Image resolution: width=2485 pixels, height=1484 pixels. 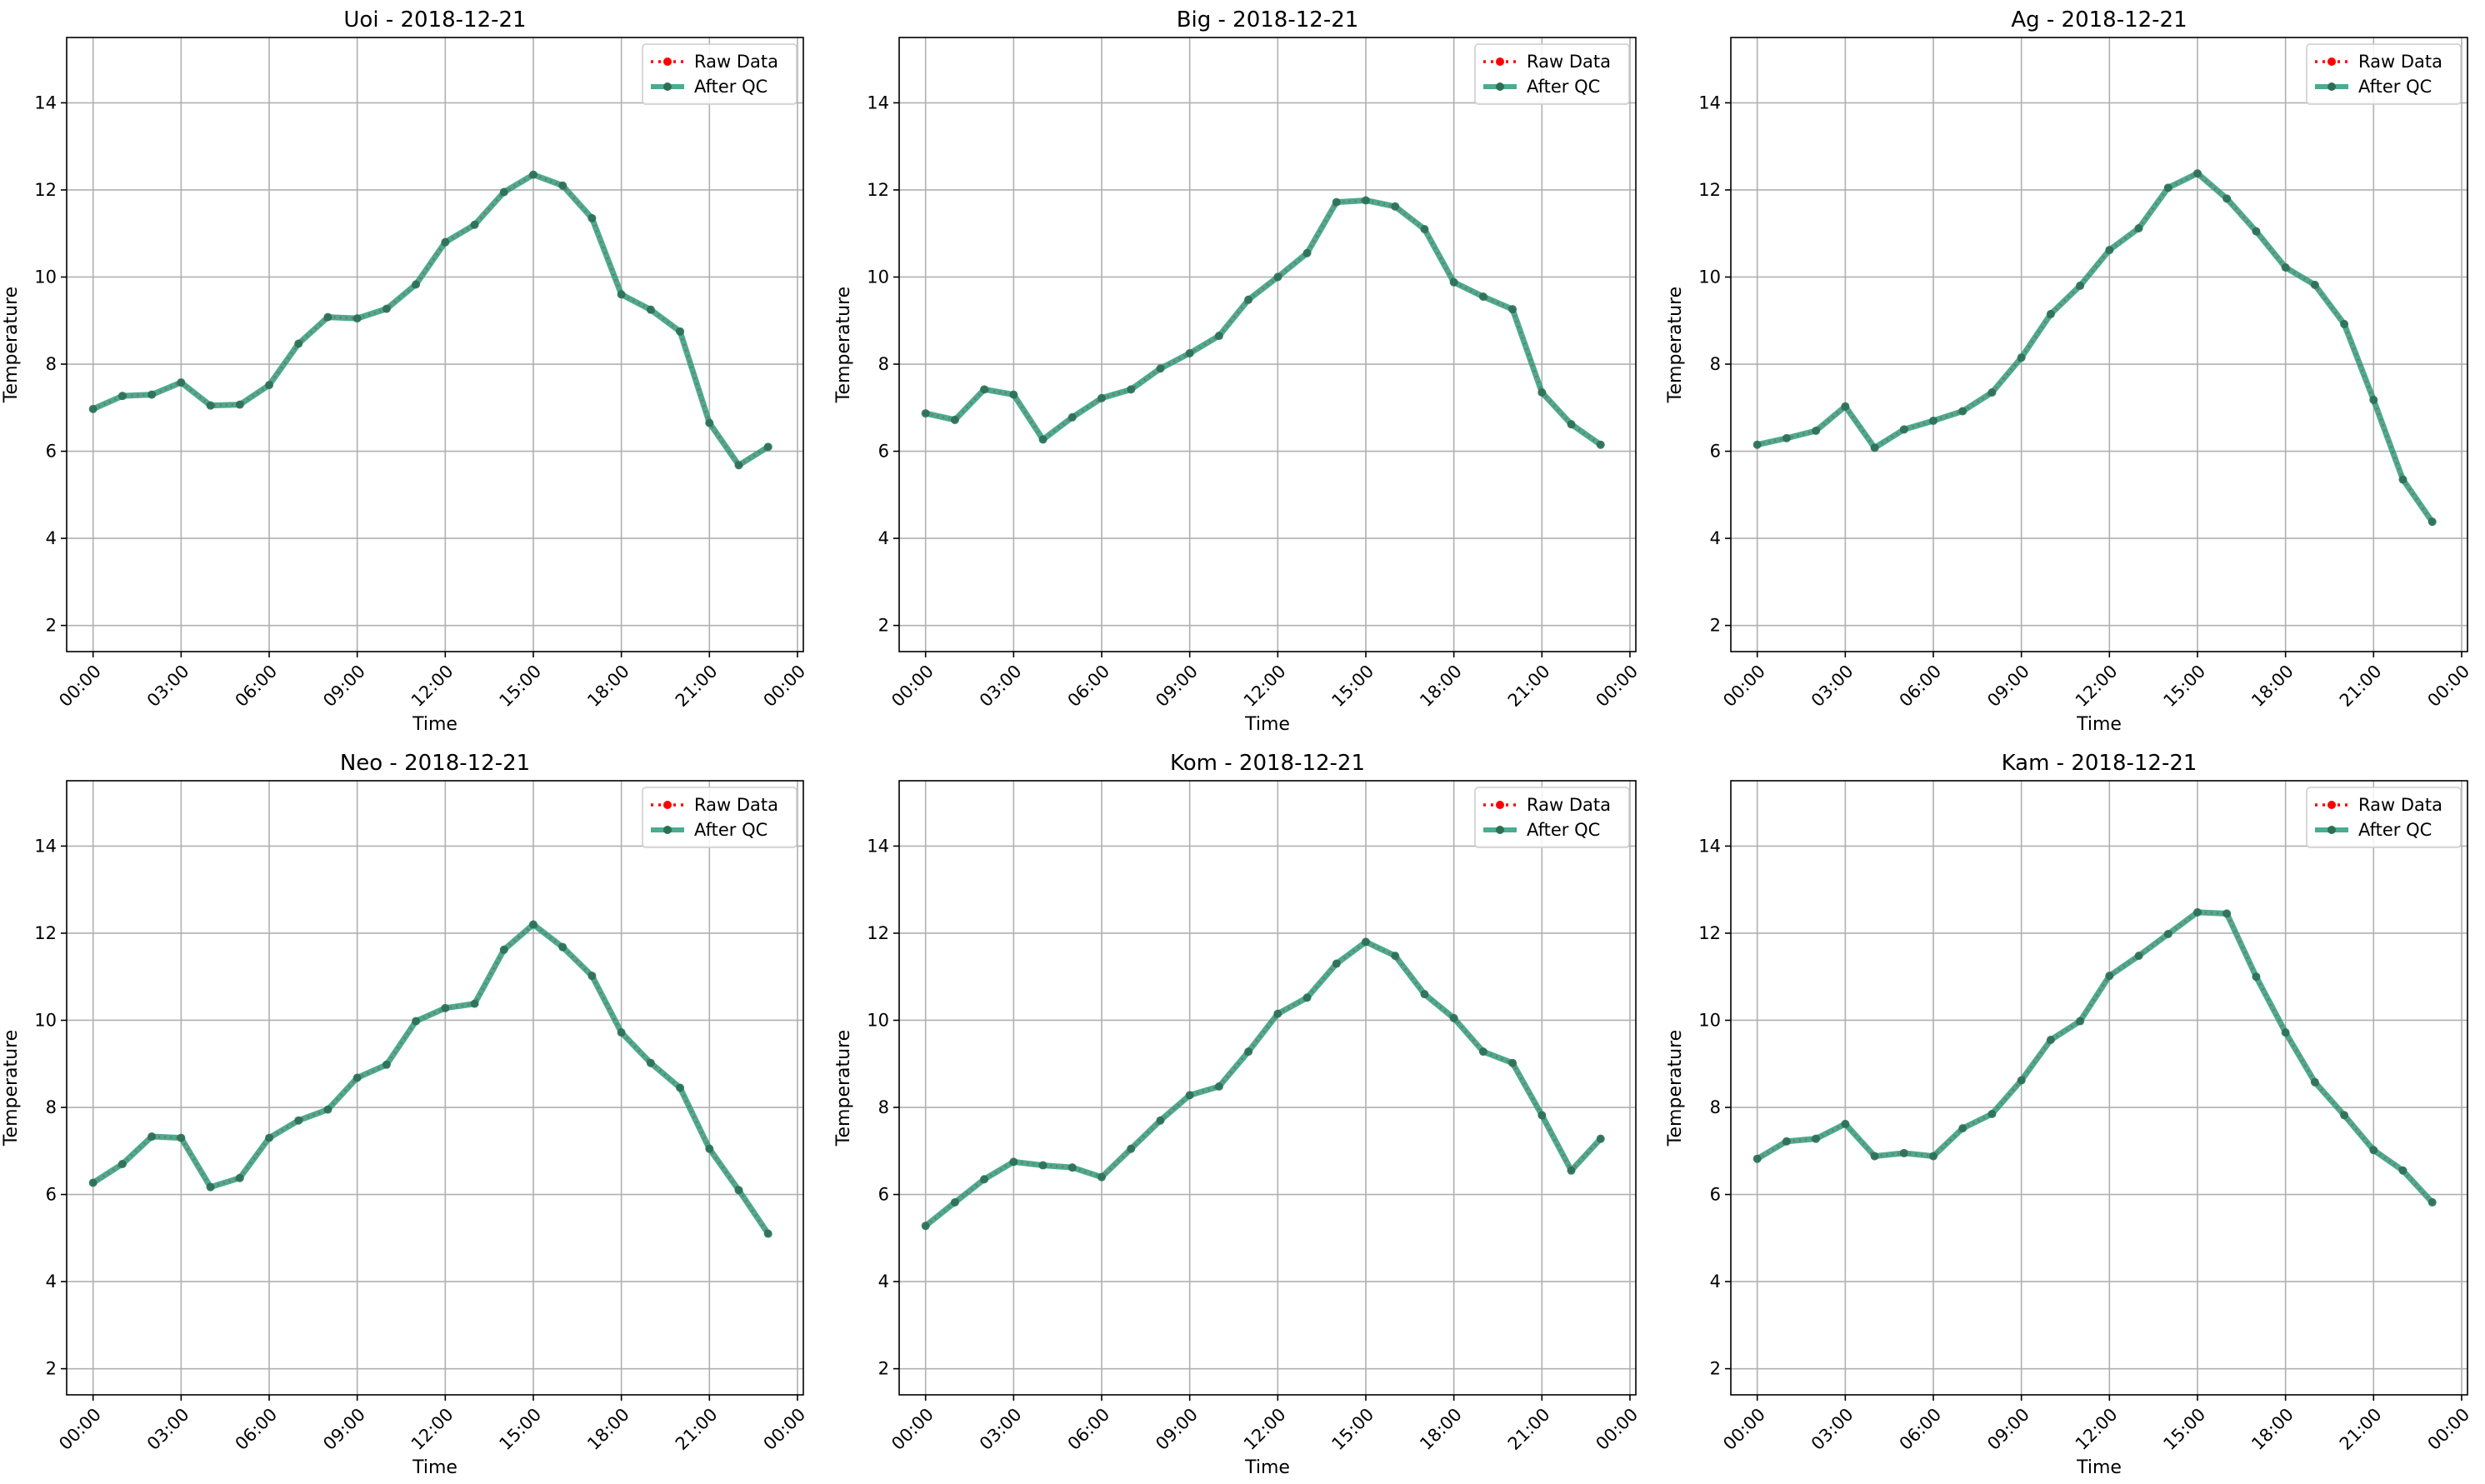 What do you see at coordinates (433, 686) in the screenshot?
I see `x-tick-label: 12:00` at bounding box center [433, 686].